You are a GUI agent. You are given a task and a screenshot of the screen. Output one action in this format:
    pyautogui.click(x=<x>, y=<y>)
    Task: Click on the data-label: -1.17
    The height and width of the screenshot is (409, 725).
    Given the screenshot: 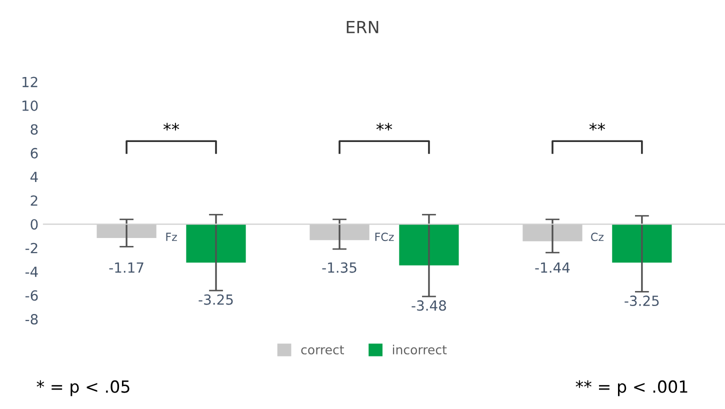 What is the action you would take?
    pyautogui.click(x=126, y=267)
    